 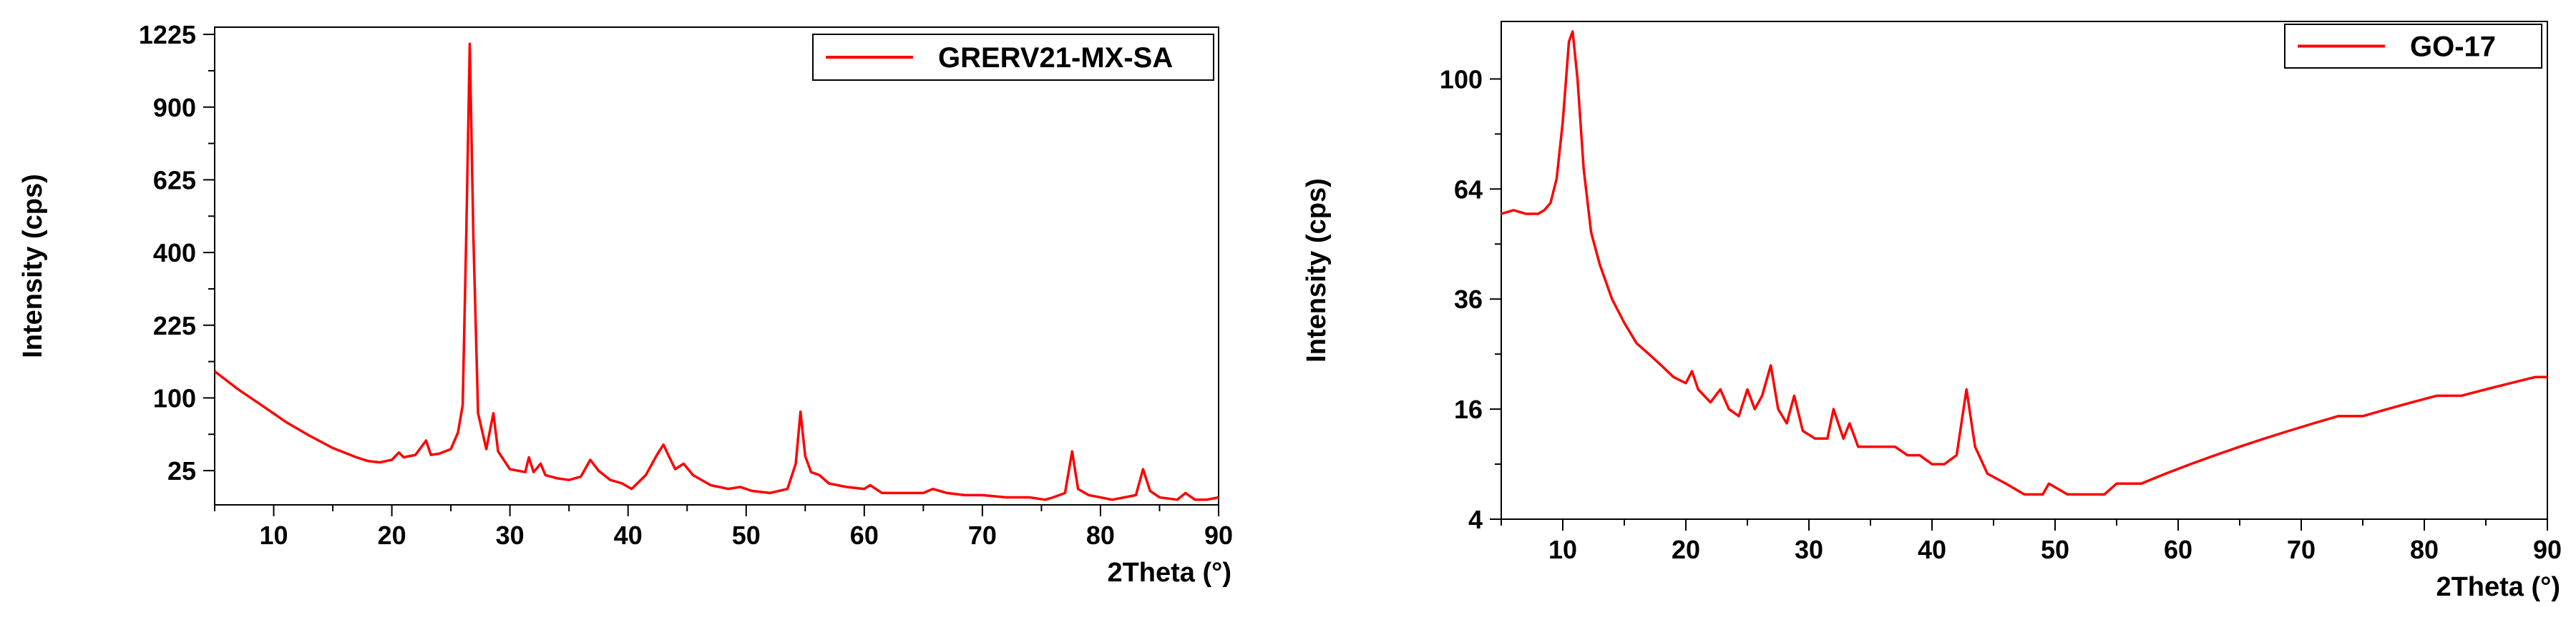 I want to click on y-tick-label: 16, so click(x=1468, y=409).